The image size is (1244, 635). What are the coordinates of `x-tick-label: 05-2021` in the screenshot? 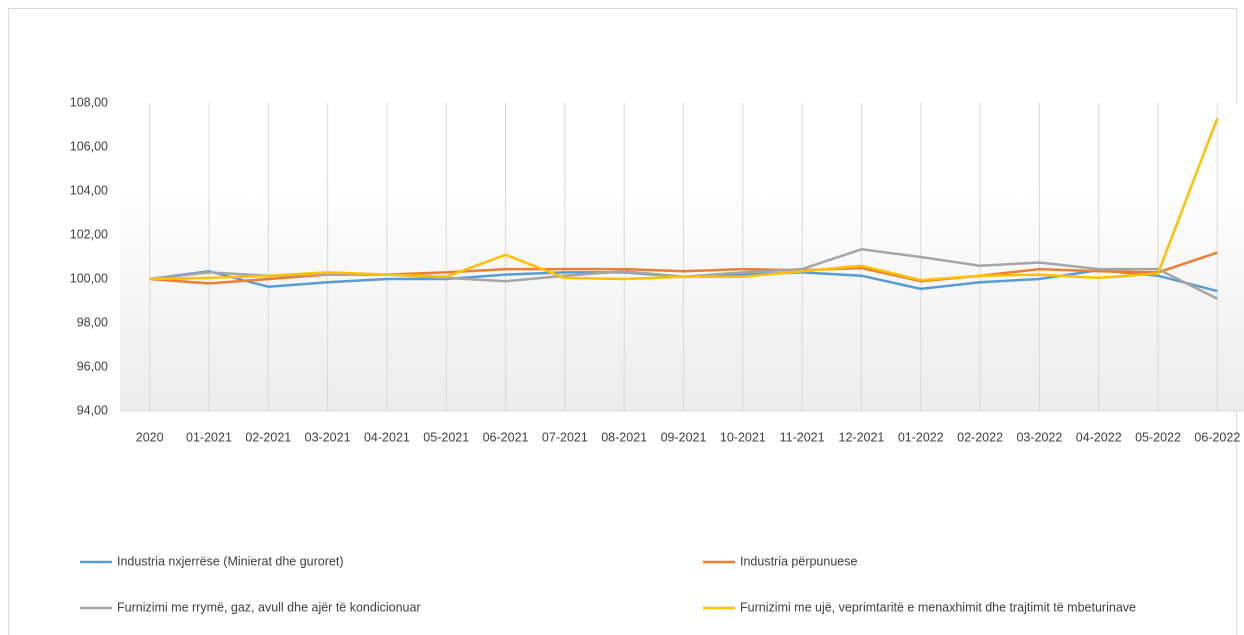 It's located at (446, 437).